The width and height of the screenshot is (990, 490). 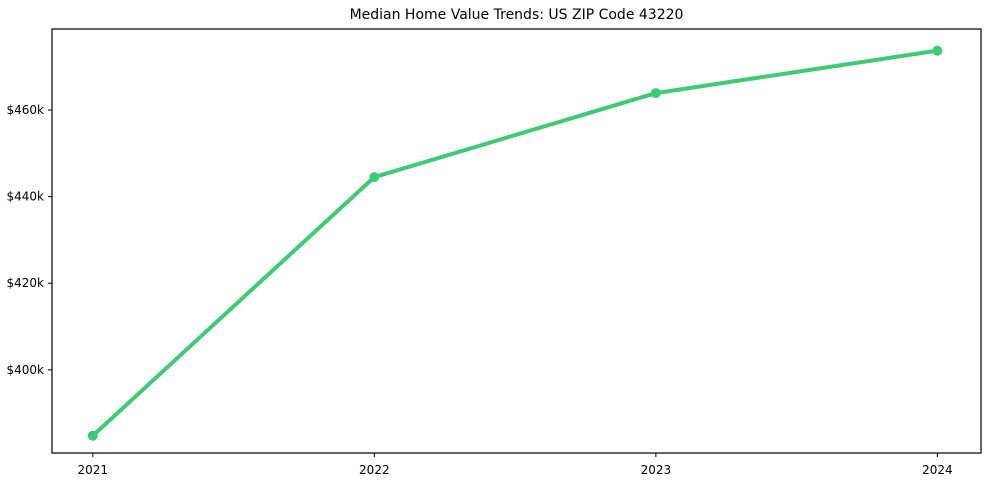 What do you see at coordinates (656, 470) in the screenshot?
I see `x-tick-label: 2023` at bounding box center [656, 470].